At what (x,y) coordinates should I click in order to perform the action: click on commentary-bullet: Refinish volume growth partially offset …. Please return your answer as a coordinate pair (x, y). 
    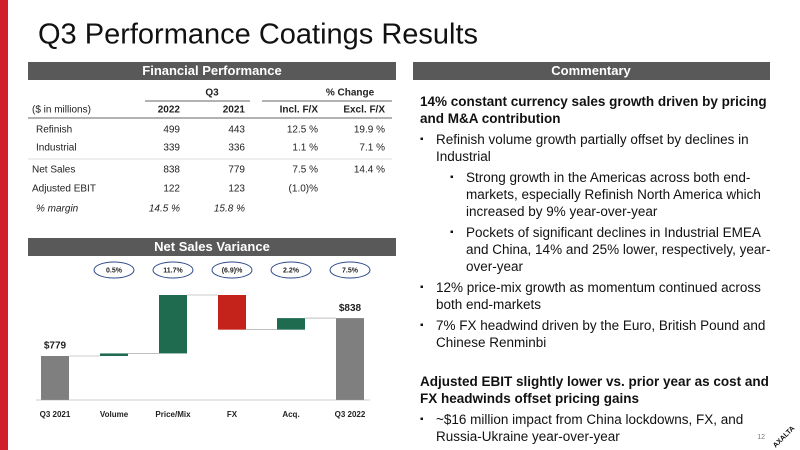
    Looking at the image, I should click on (596, 148).